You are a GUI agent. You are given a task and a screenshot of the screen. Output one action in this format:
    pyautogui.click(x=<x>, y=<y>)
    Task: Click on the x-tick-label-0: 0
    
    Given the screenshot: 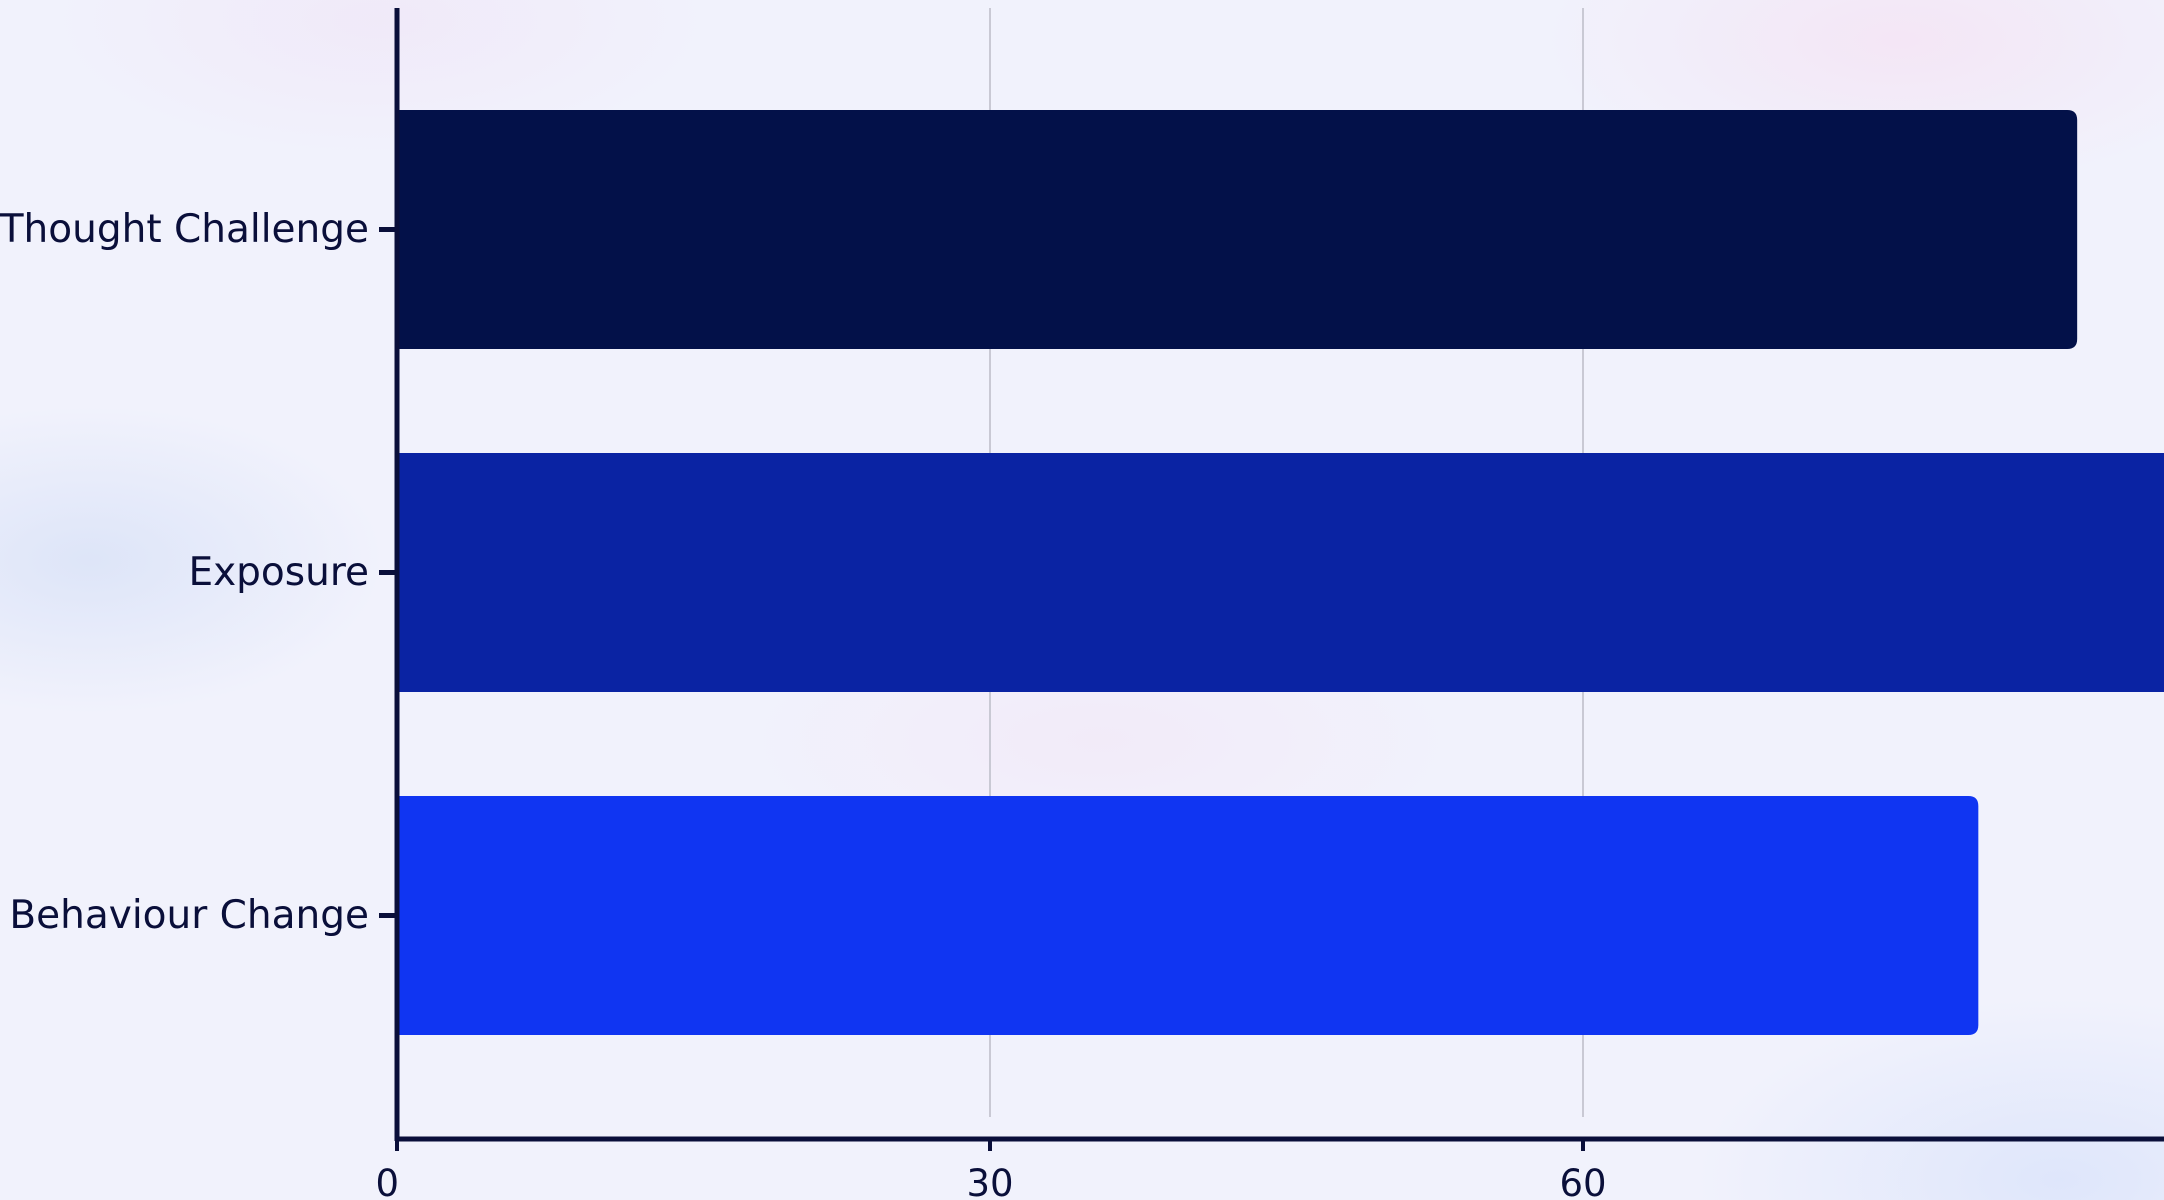 What is the action you would take?
    pyautogui.click(x=387, y=1181)
    